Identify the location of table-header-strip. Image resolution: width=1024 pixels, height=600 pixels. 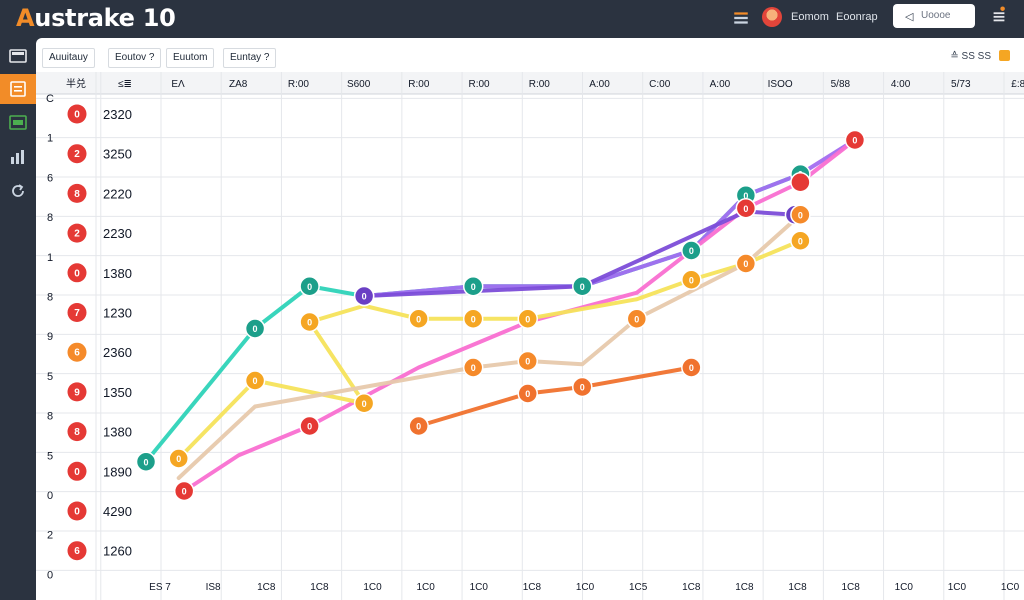
(530, 83).